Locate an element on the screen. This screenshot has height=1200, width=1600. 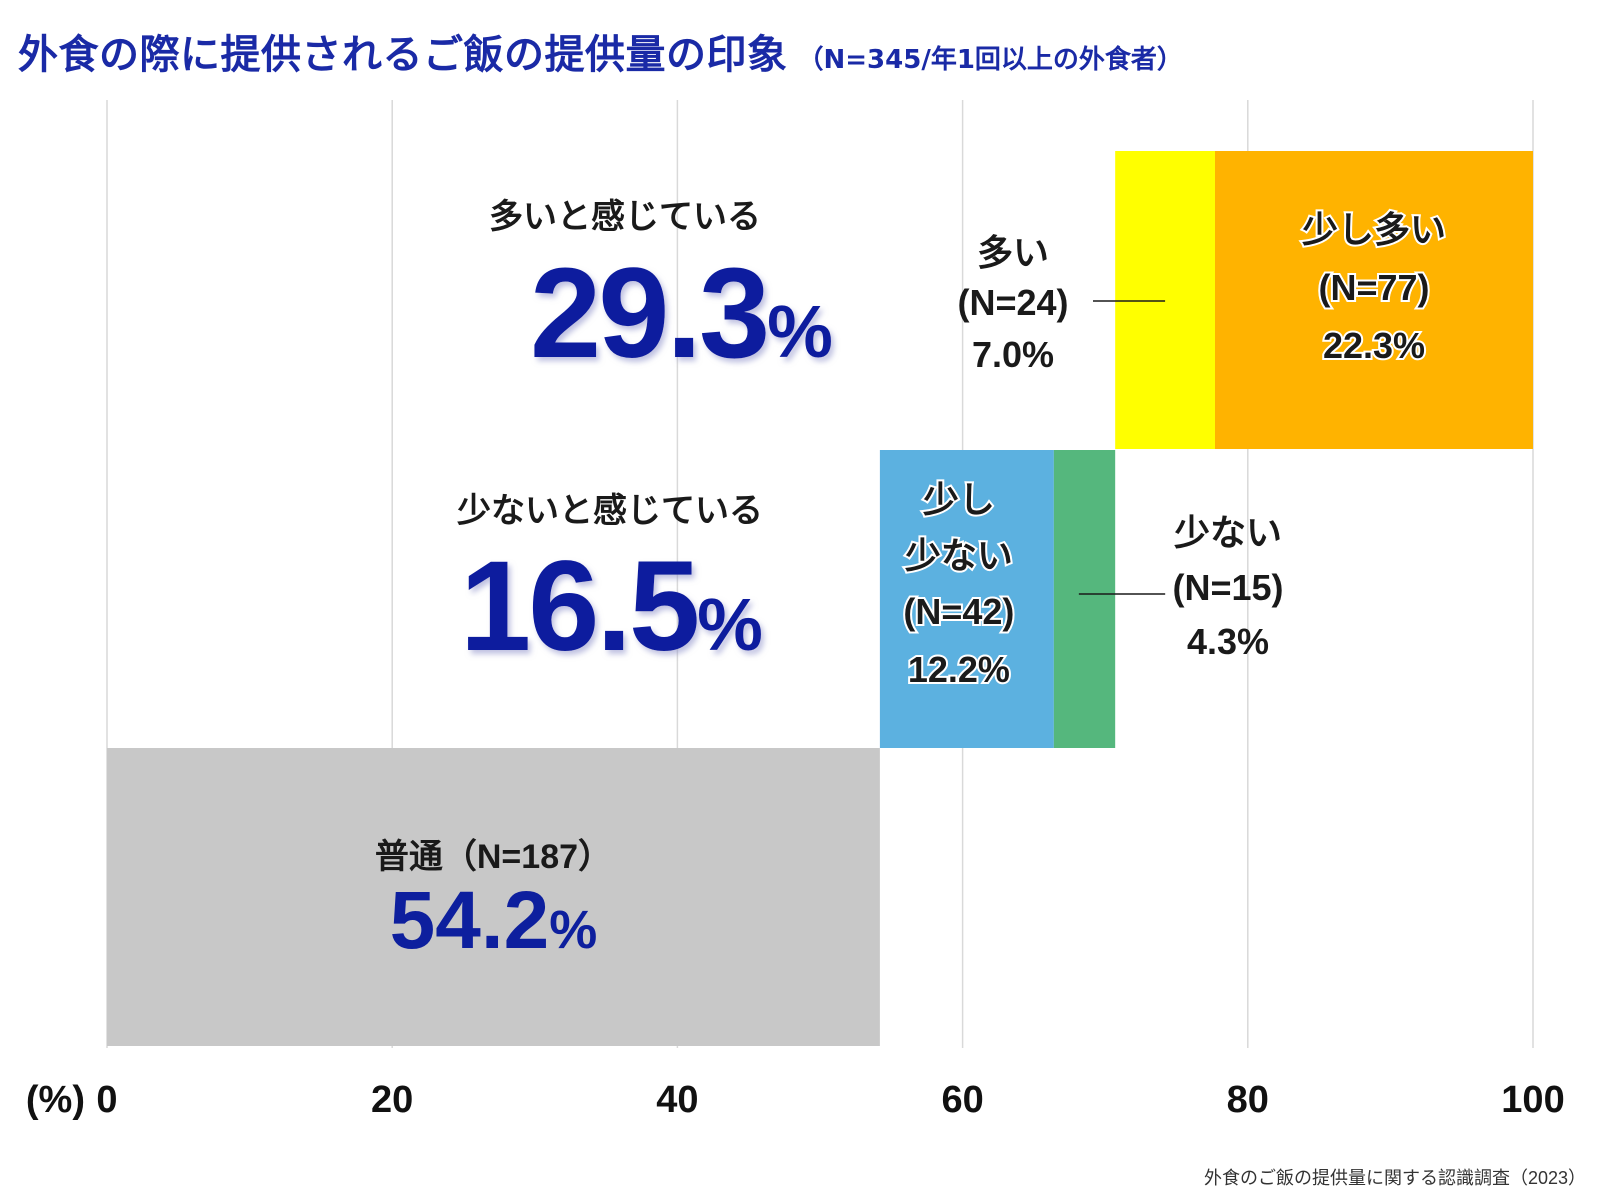
data-label-sukoshi-sukunai-line-1: 少し is located at coordinates (959, 499).